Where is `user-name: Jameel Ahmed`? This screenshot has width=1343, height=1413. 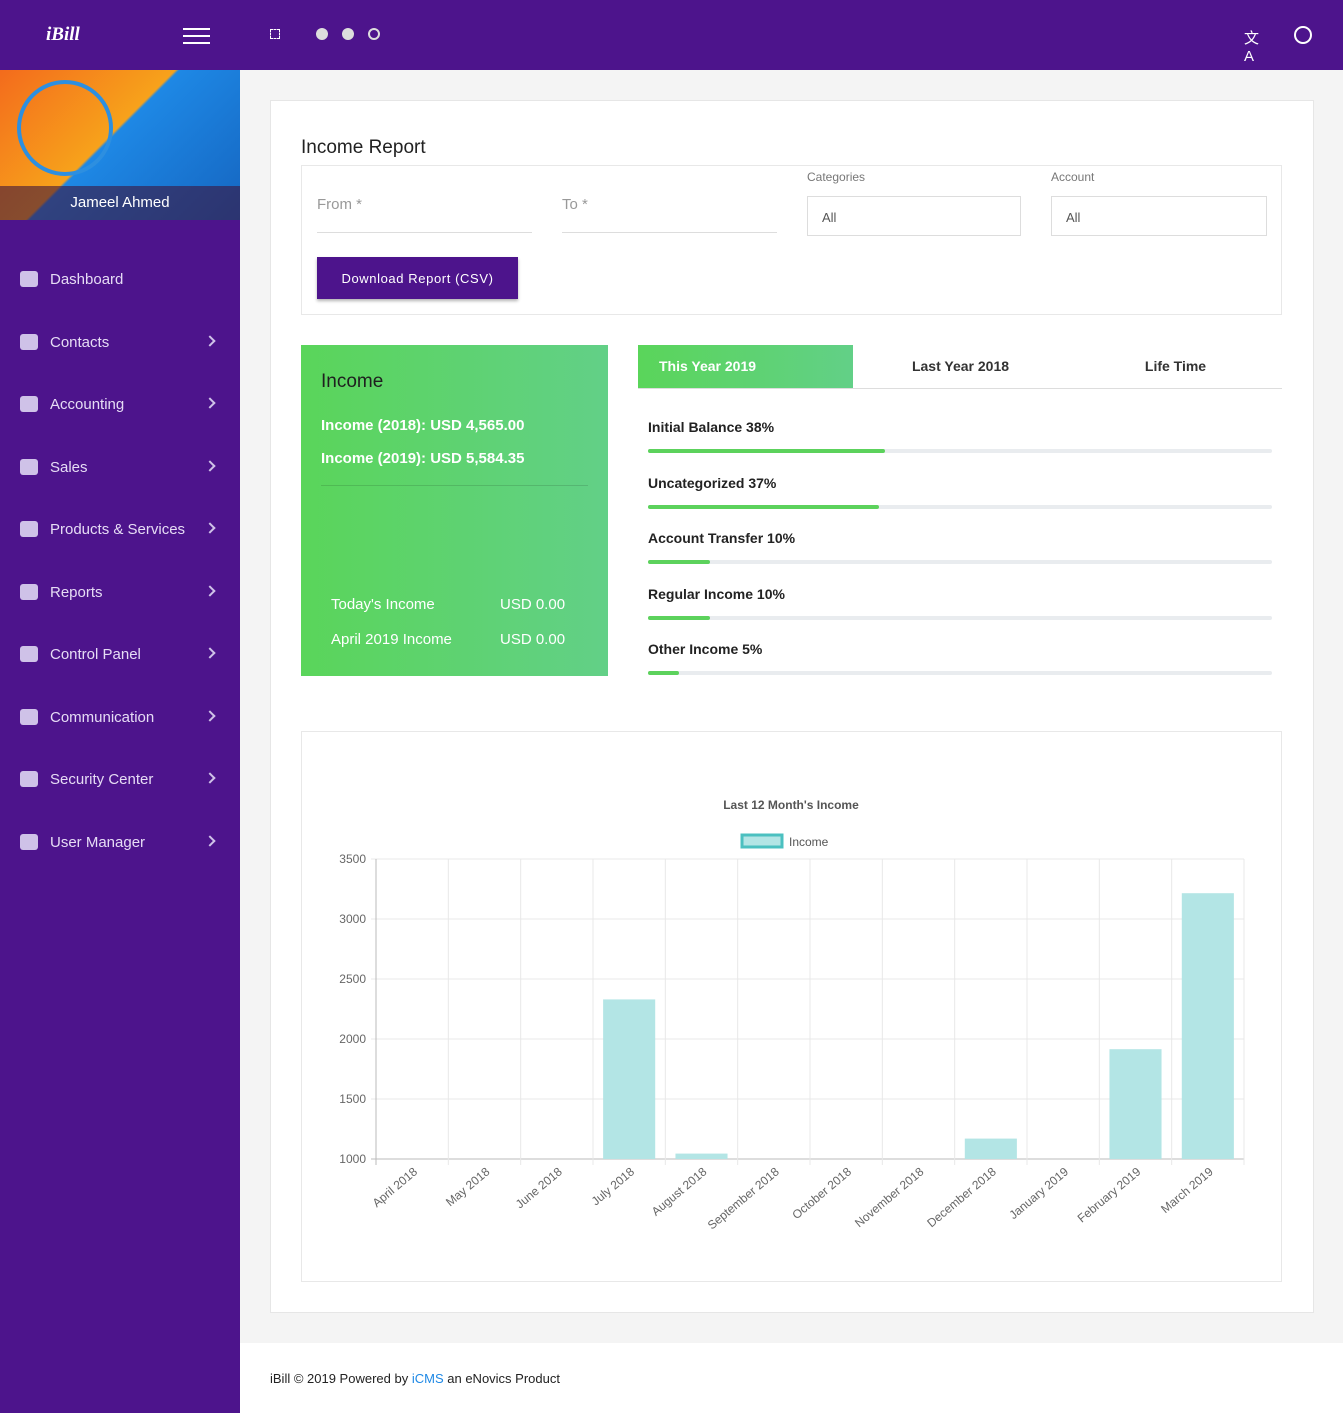 user-name: Jameel Ahmed is located at coordinates (120, 203).